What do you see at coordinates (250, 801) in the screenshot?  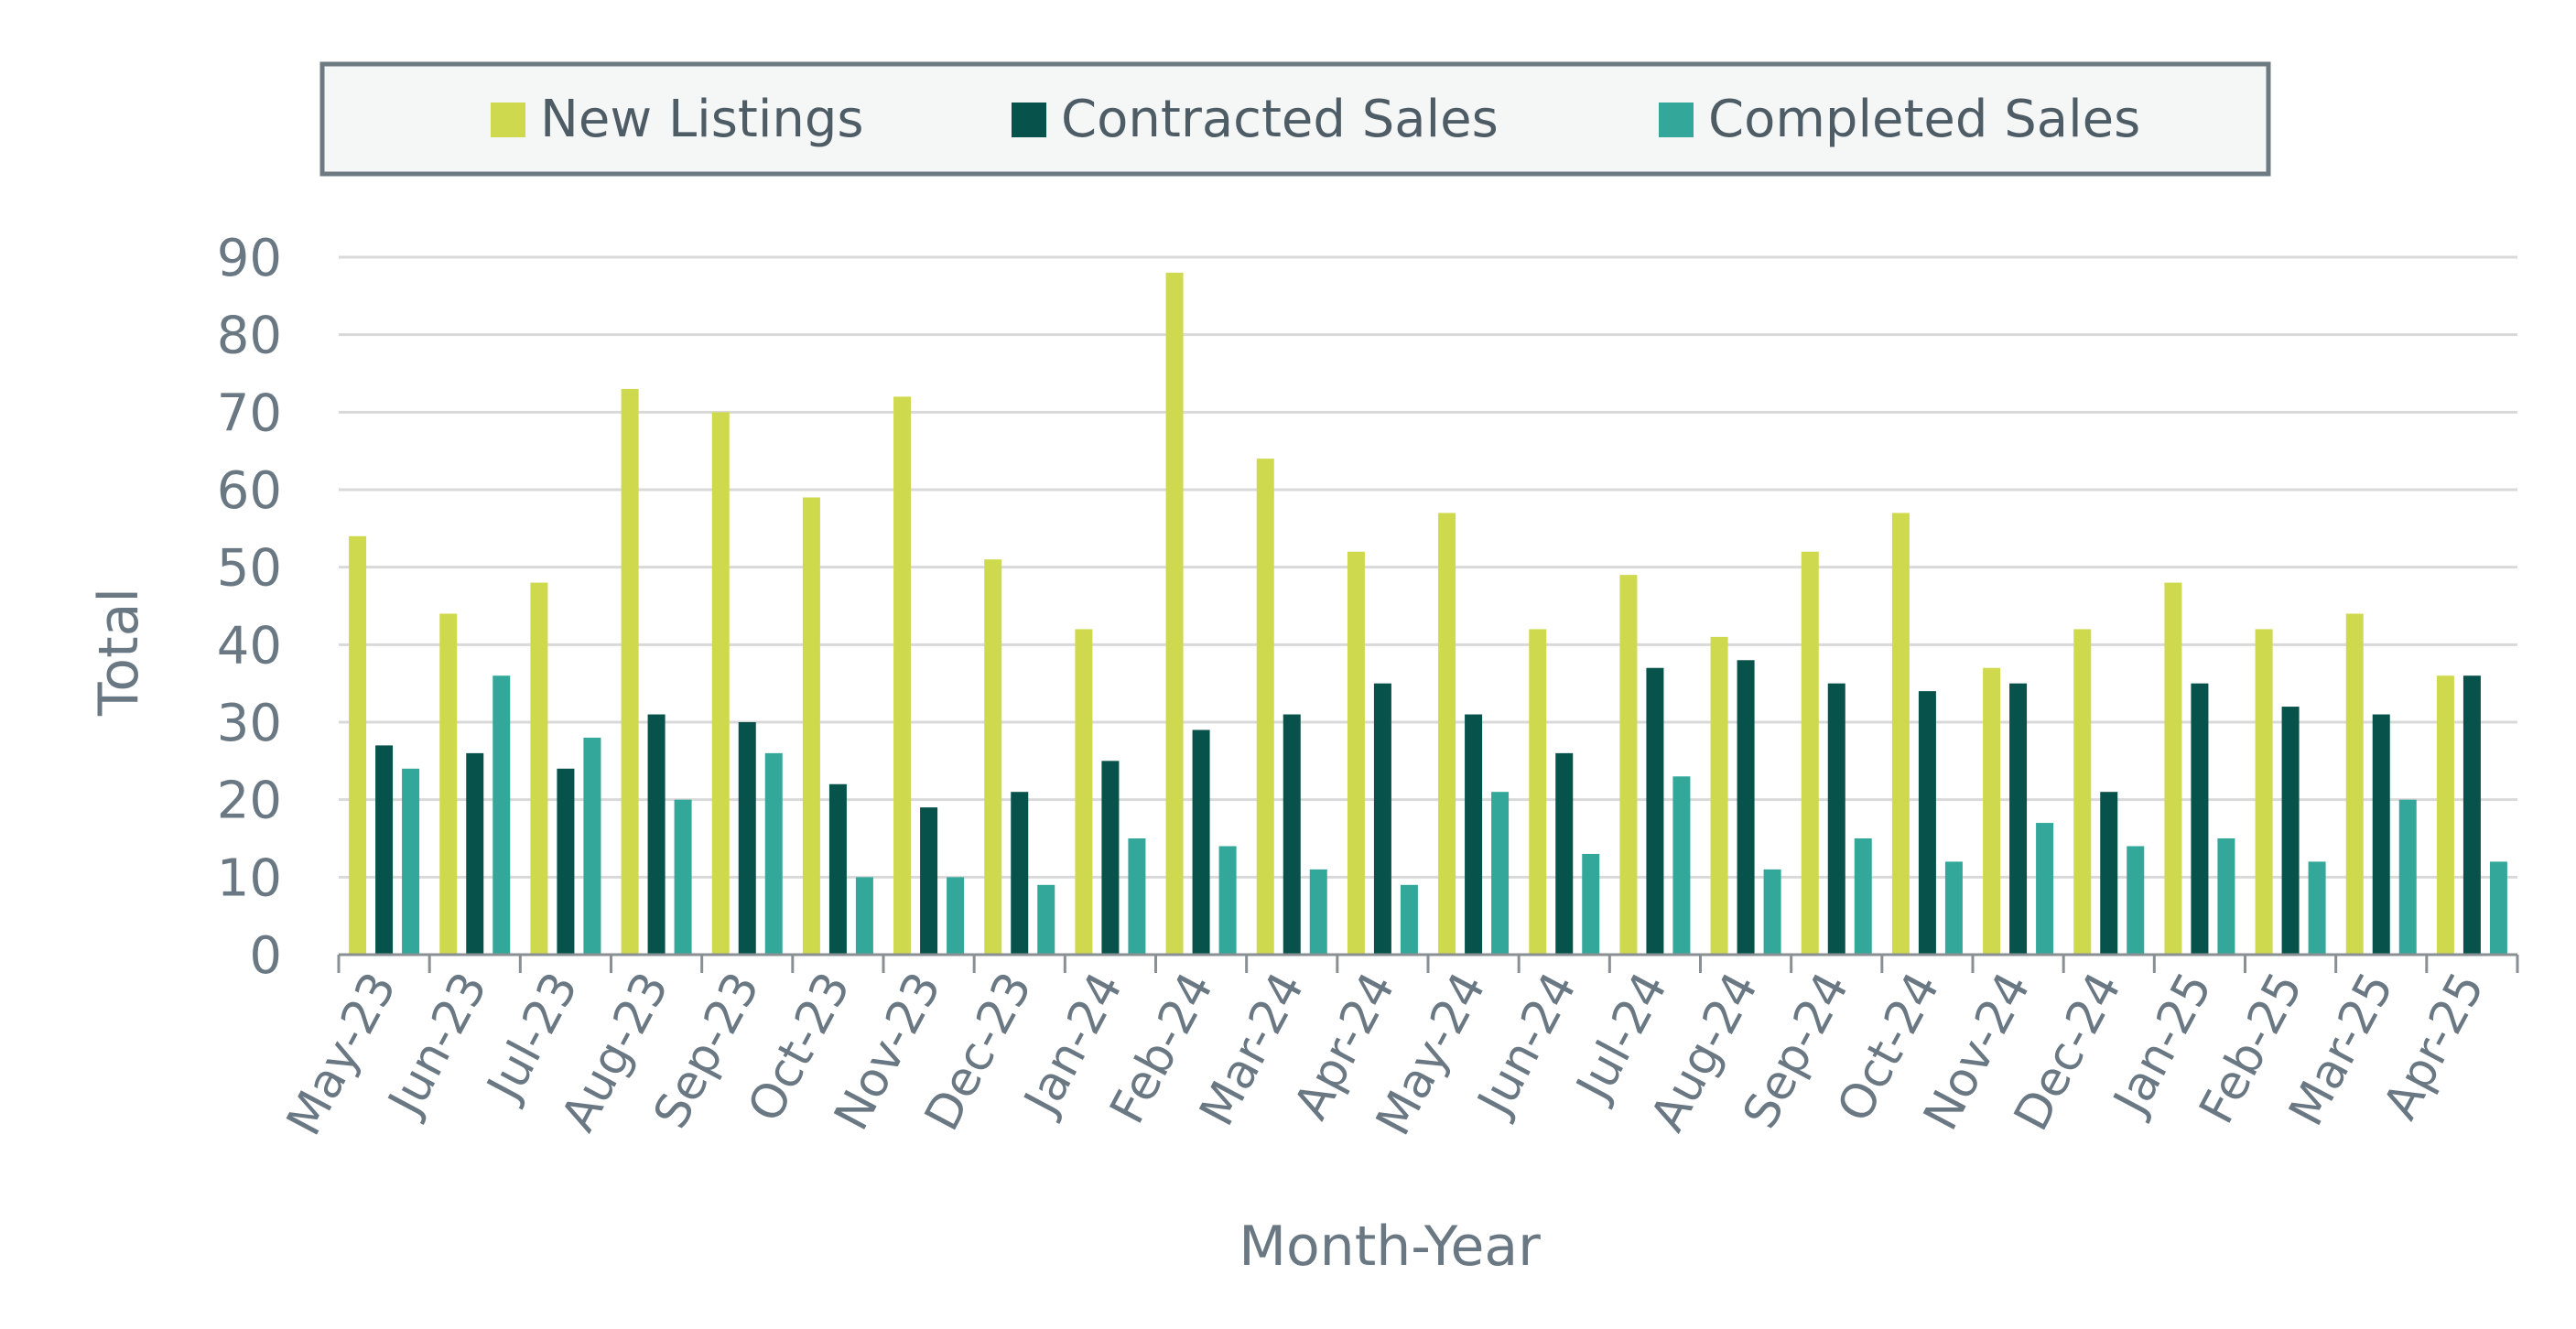 I see `y-tick-label: 20` at bounding box center [250, 801].